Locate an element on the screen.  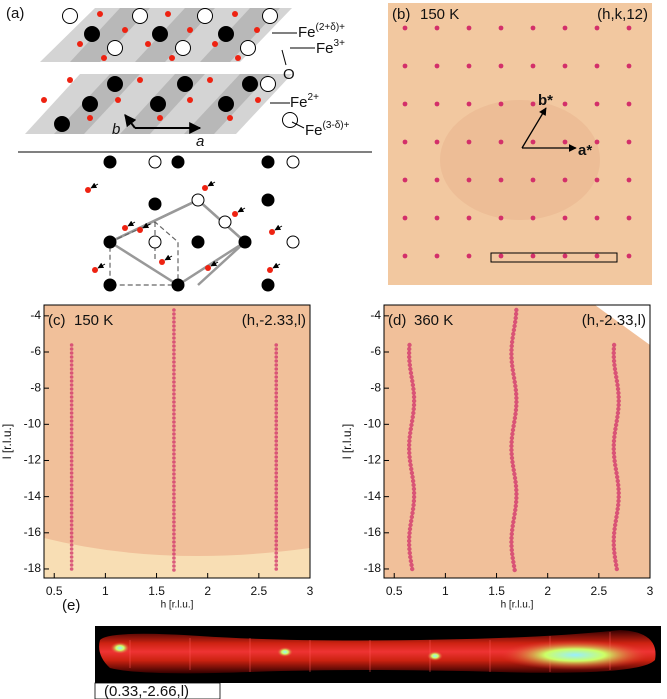
index: (h,-2.33,l) is located at coordinates (274, 320).